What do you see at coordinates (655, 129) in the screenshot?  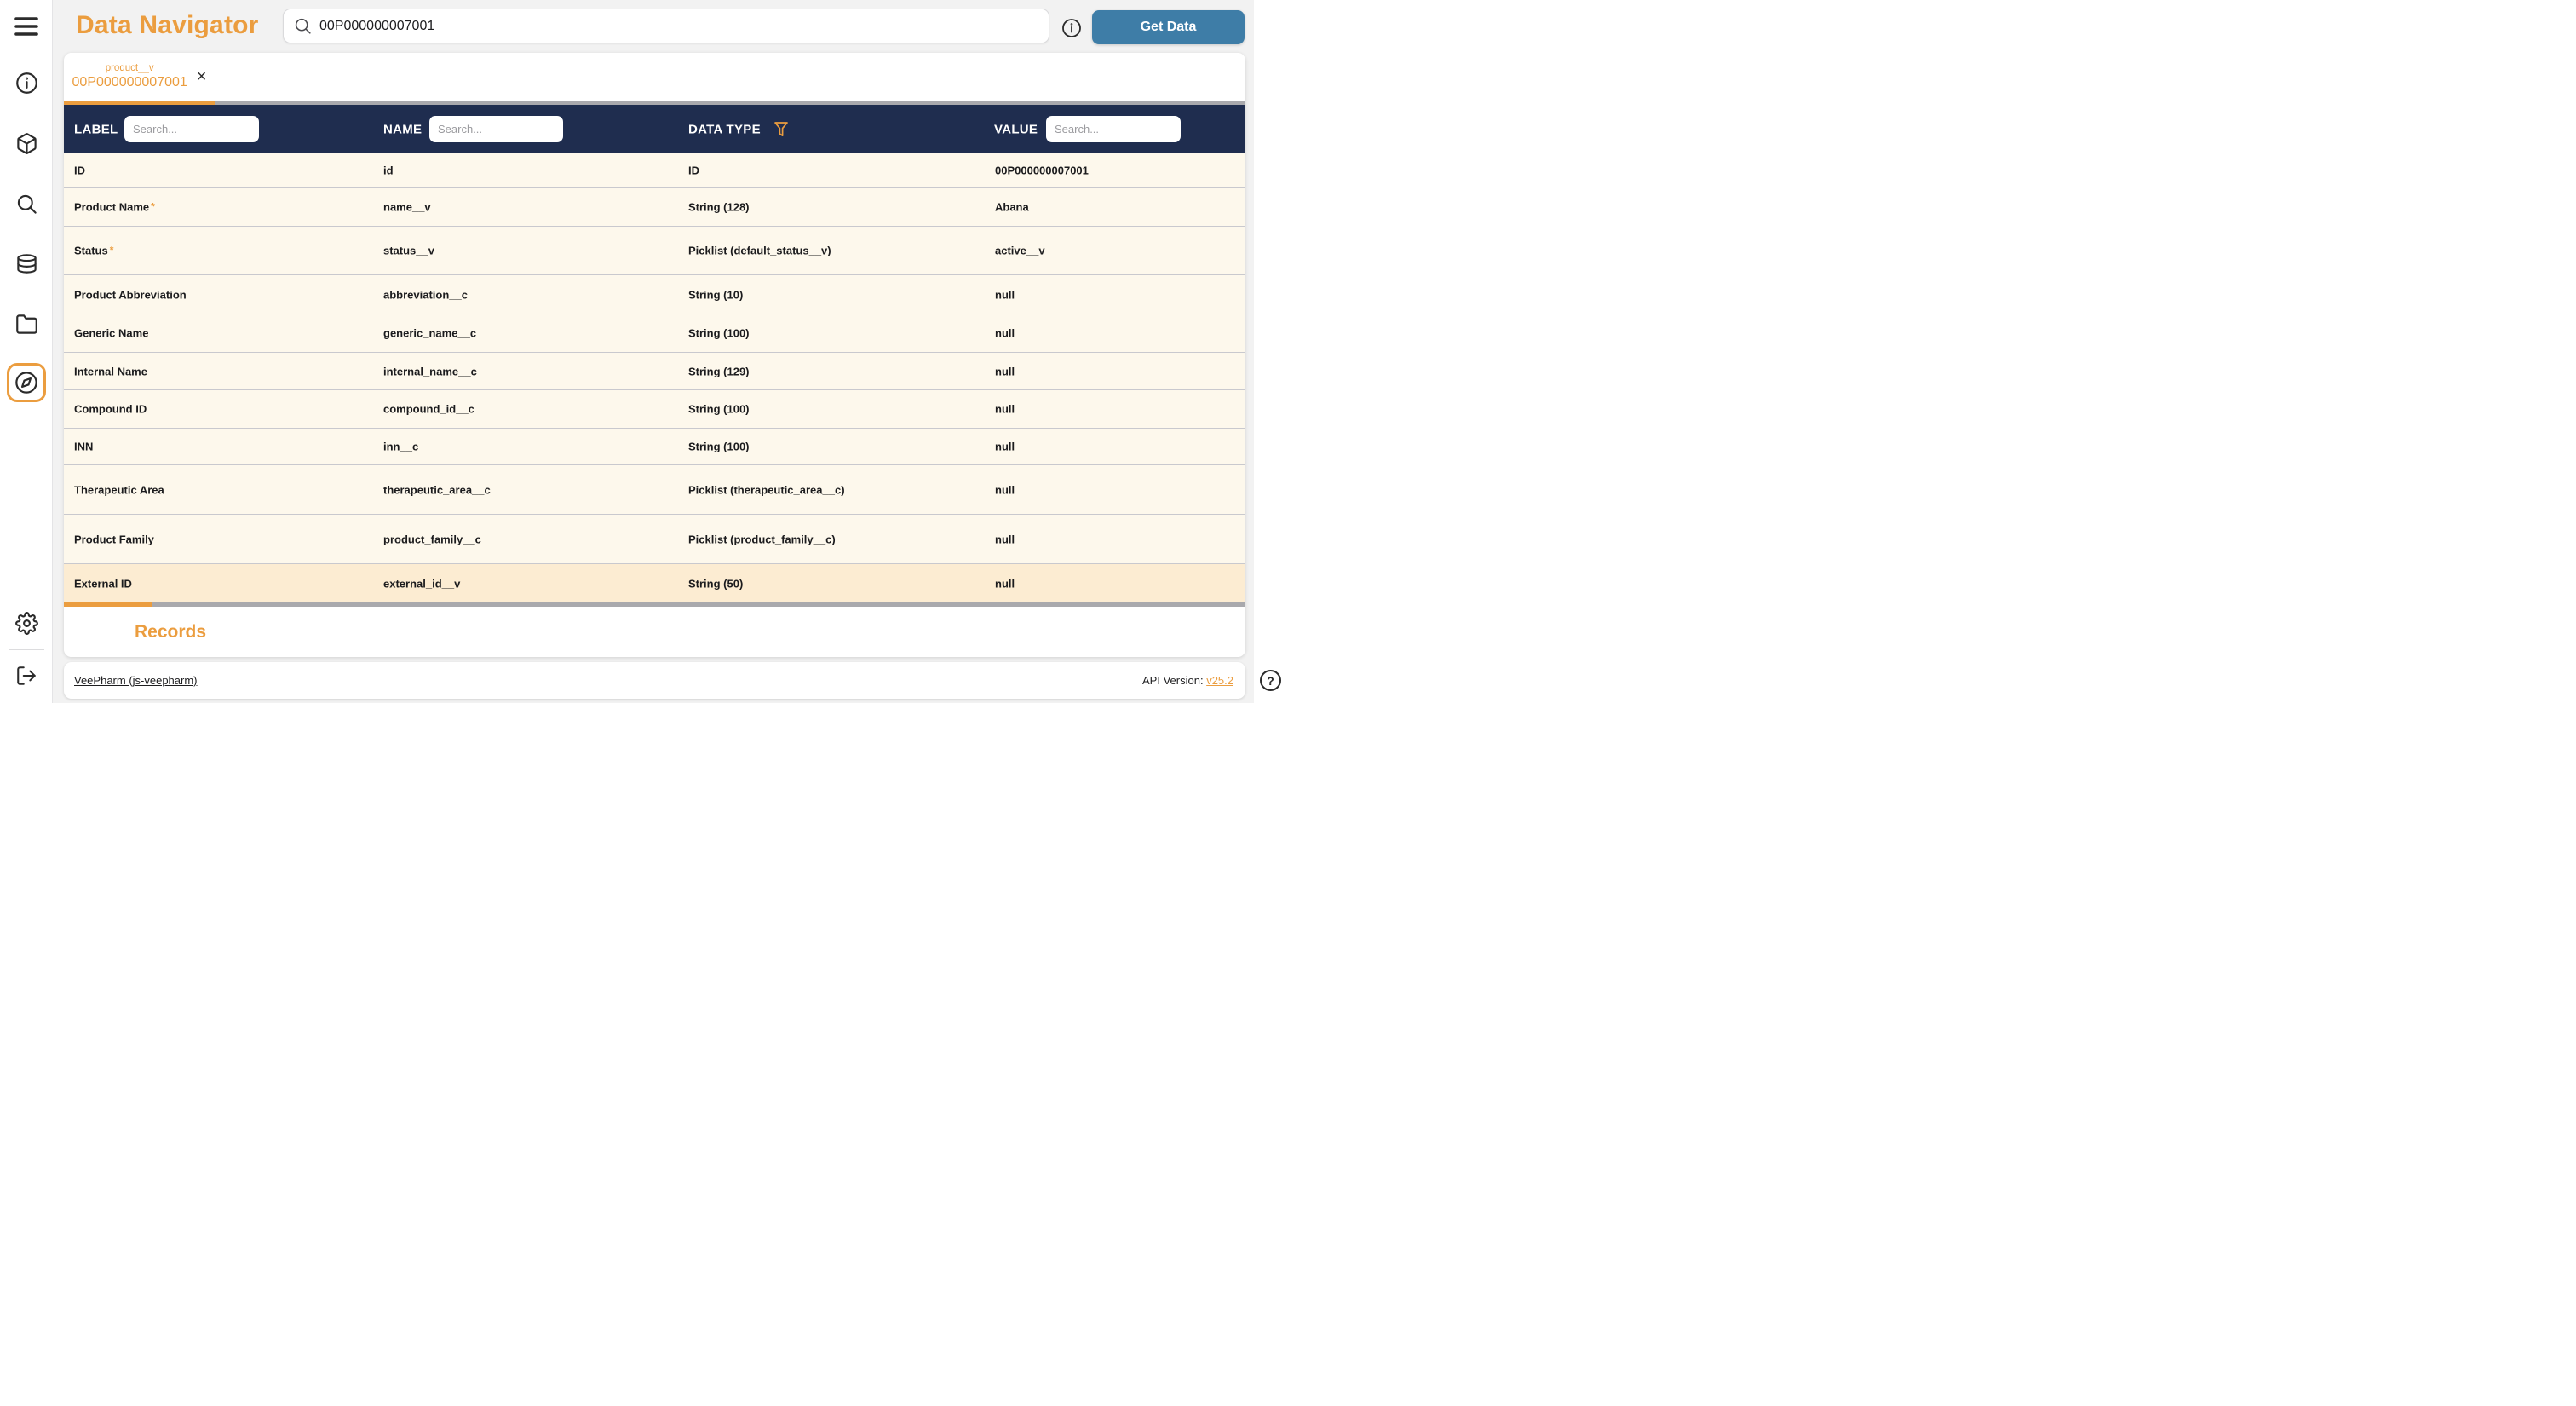 I see `table-header: LABEL NAME DATA TYPE VALUE` at bounding box center [655, 129].